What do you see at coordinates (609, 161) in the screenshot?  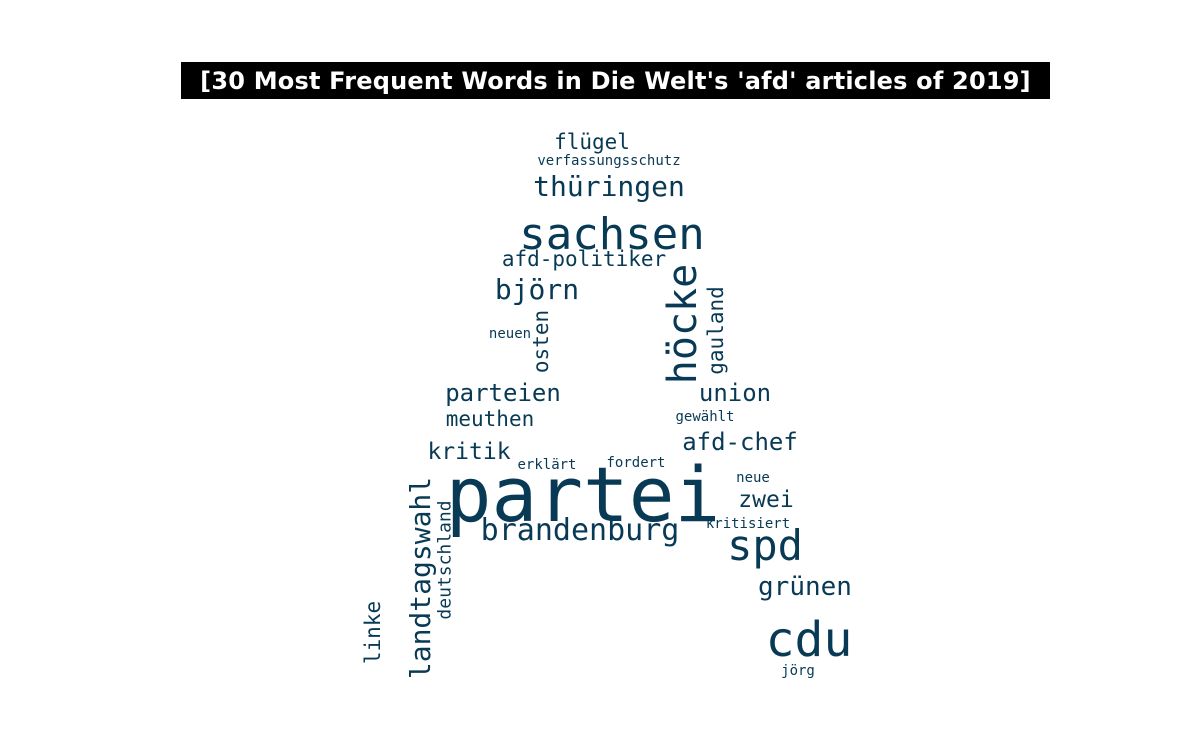 I see `word-verfassungsschutz: verfassungsschutz` at bounding box center [609, 161].